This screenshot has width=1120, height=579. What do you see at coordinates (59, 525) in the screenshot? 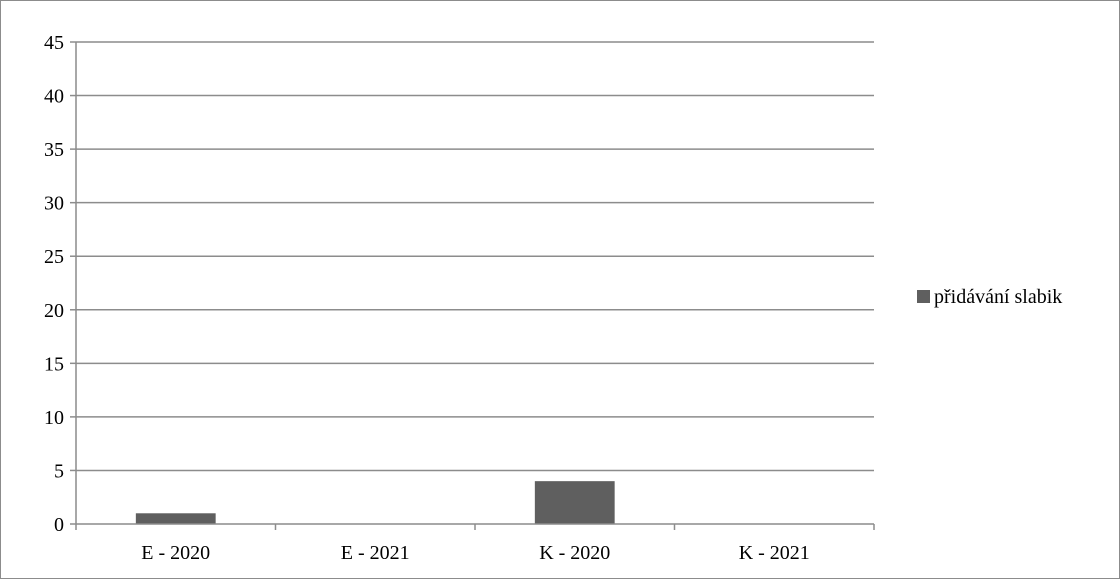
I see `y-tick-label: 0` at bounding box center [59, 525].